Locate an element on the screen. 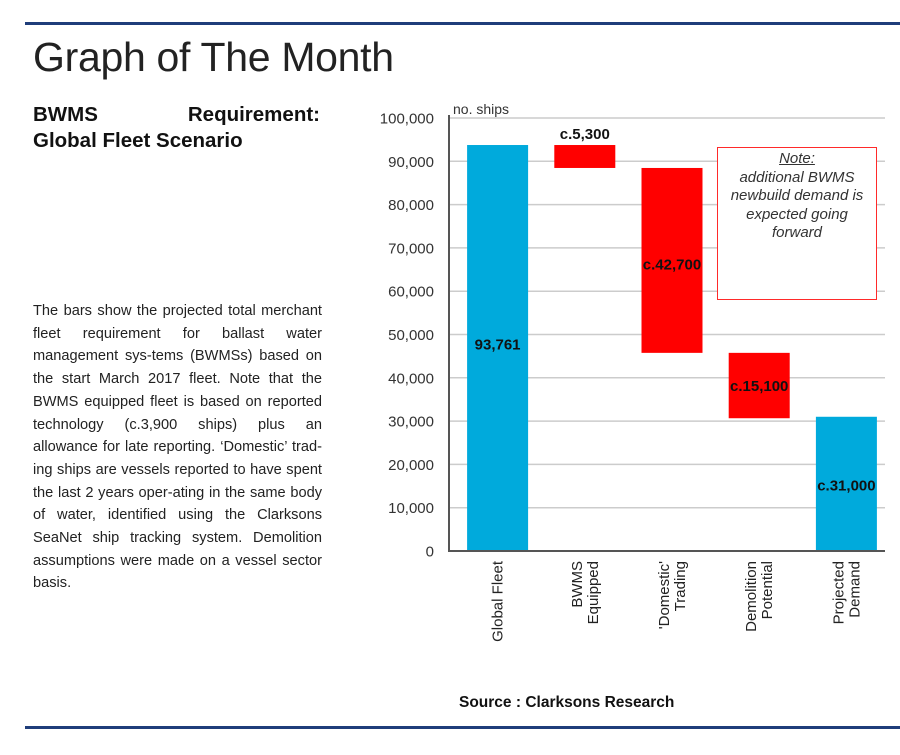 The image size is (900, 755). data-label: c.42,700 is located at coordinates (672, 265).